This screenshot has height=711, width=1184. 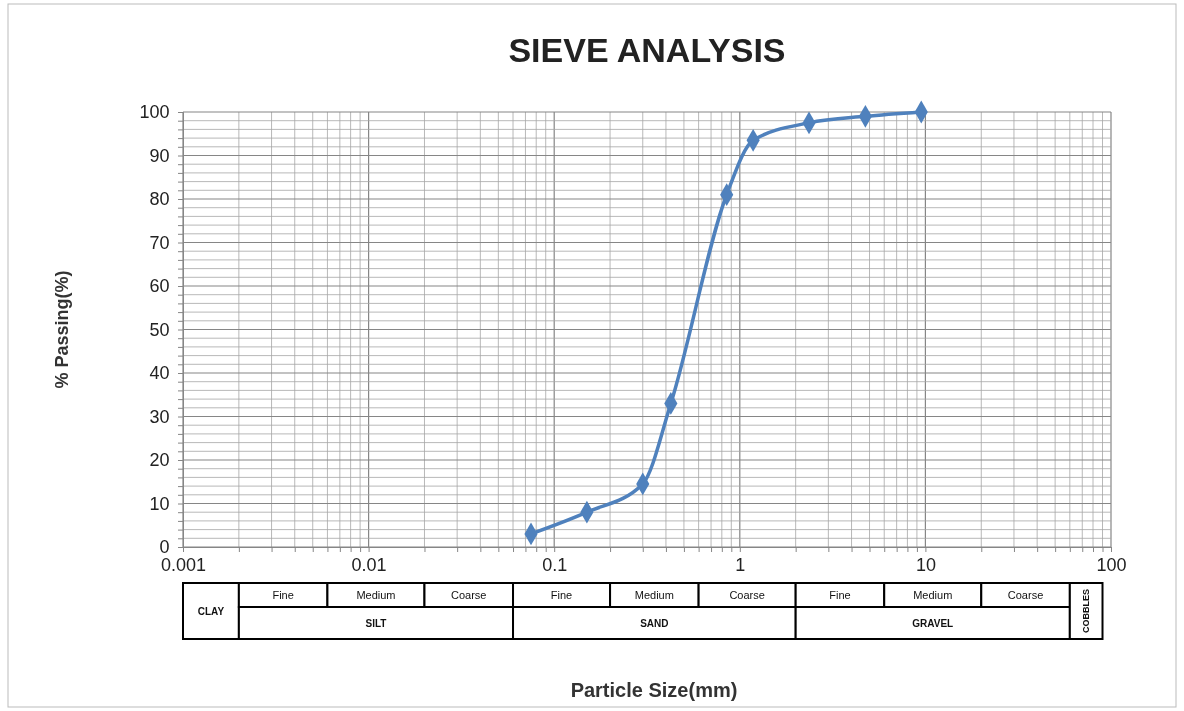 What do you see at coordinates (159, 460) in the screenshot?
I see `y-tick-label: 20` at bounding box center [159, 460].